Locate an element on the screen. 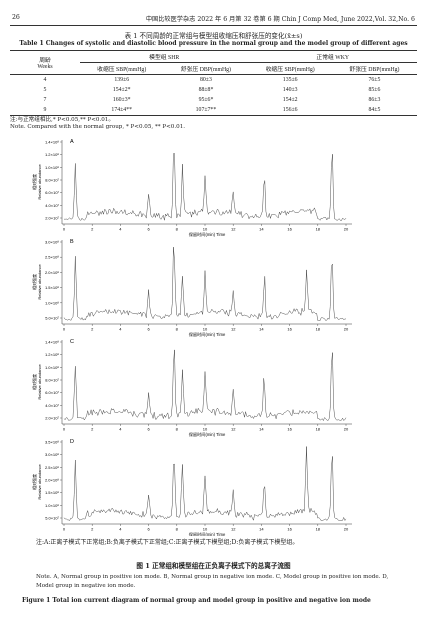 The width and height of the screenshot is (427, 625). cell: 174±4** is located at coordinates (121, 110).